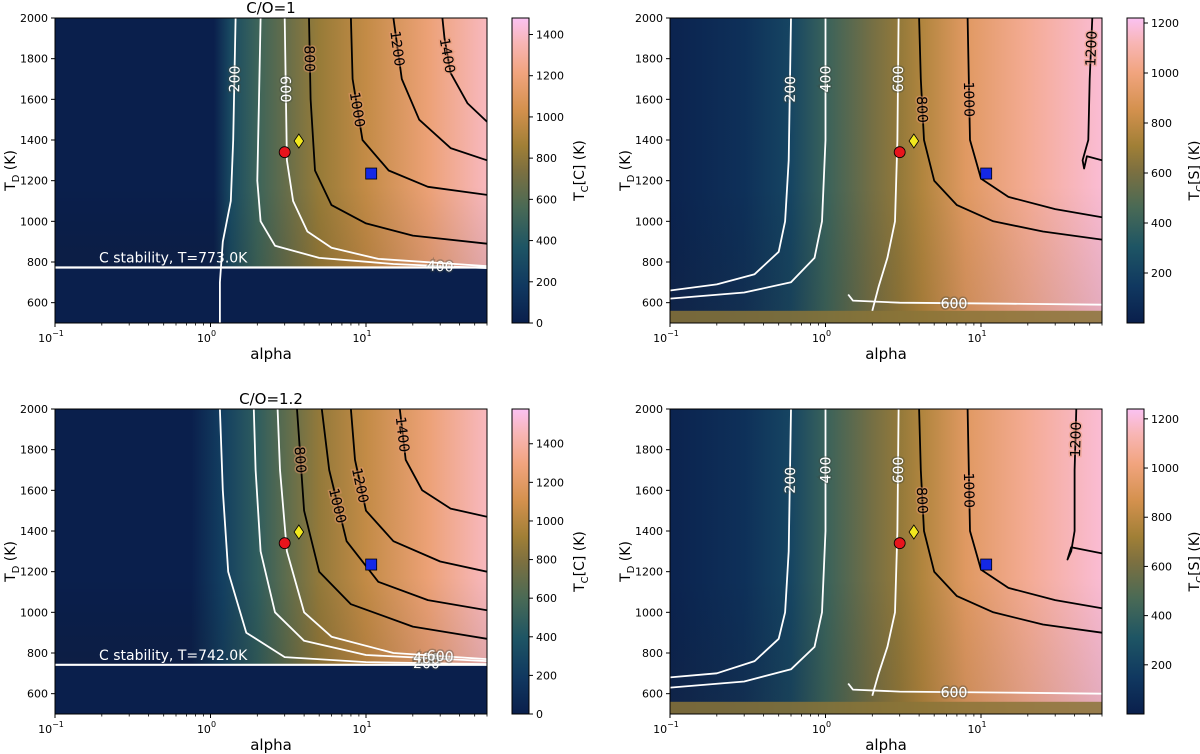  I want to click on colorbar-label: TC[S] (K), so click(1193, 562).